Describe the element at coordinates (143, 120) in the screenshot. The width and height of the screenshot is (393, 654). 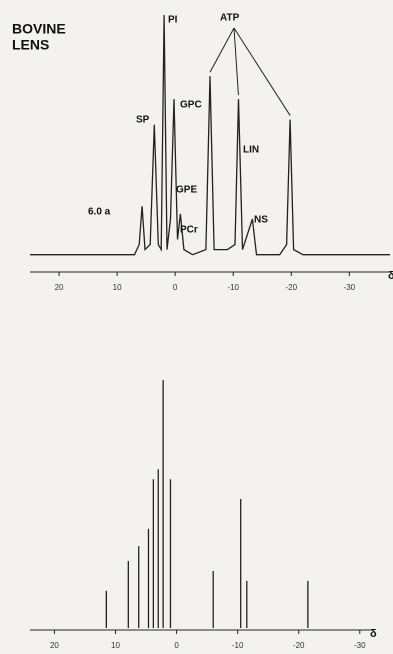
I see `peak-label: SP` at that location.